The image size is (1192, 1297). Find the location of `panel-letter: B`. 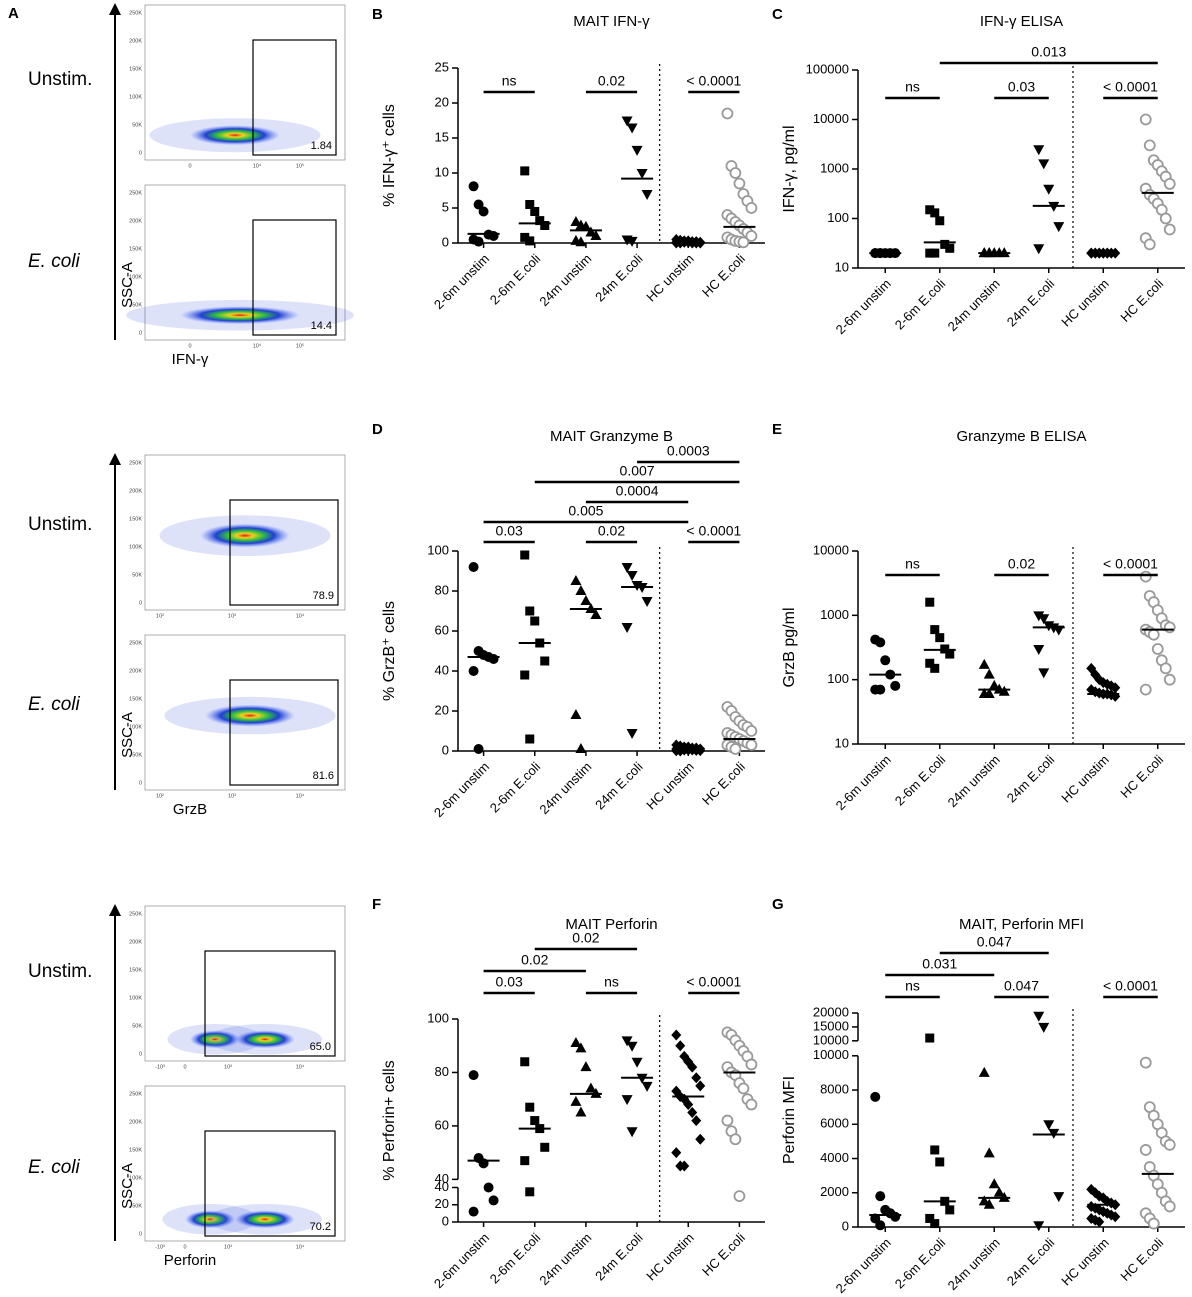

panel-letter: B is located at coordinates (377, 14).